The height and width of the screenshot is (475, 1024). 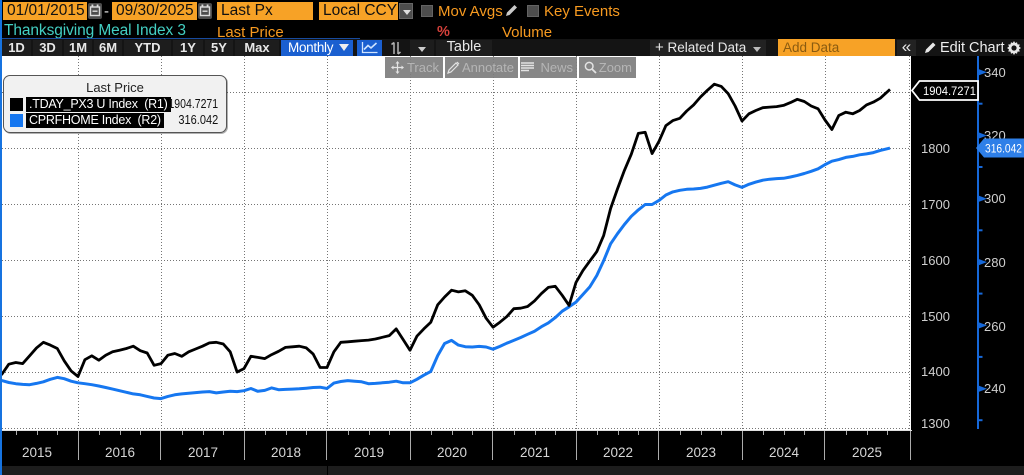 What do you see at coordinates (1003, 149) in the screenshot?
I see `svg-text: 316.042` at bounding box center [1003, 149].